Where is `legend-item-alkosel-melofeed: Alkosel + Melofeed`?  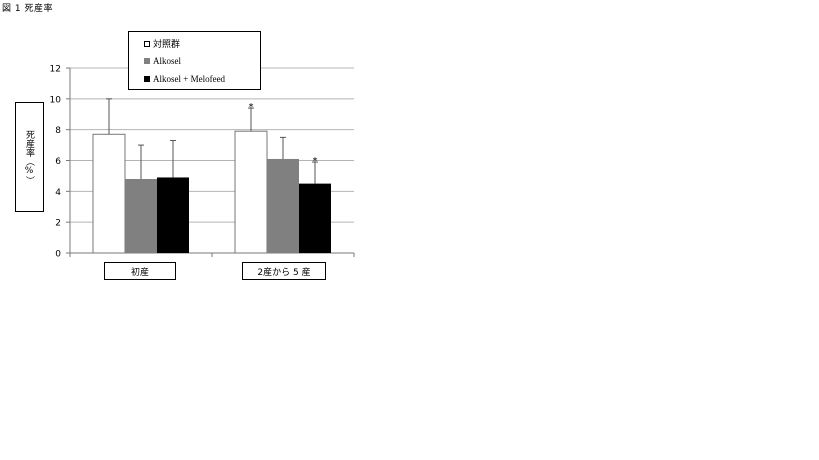 legend-item-alkosel-melofeed: Alkosel + Melofeed is located at coordinates (202, 79).